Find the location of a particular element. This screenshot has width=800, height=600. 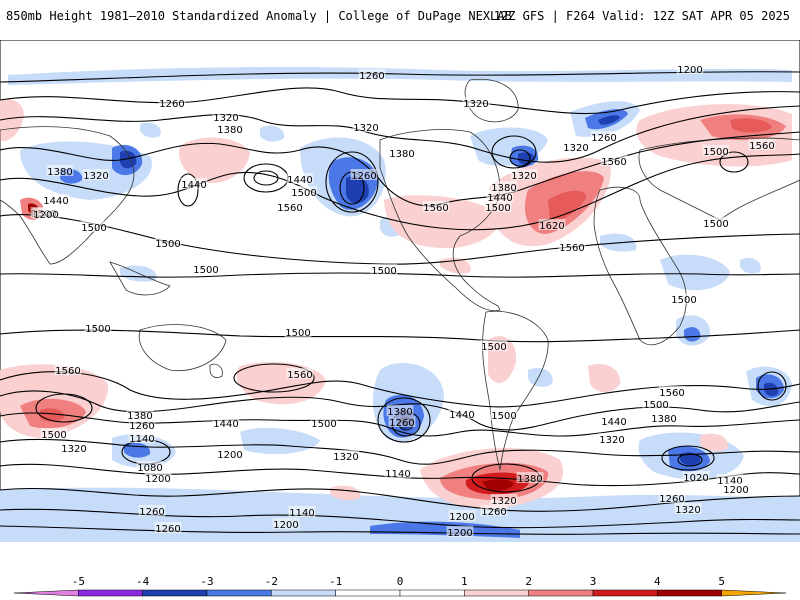

contour-label: 1080 is located at coordinates (149, 468).